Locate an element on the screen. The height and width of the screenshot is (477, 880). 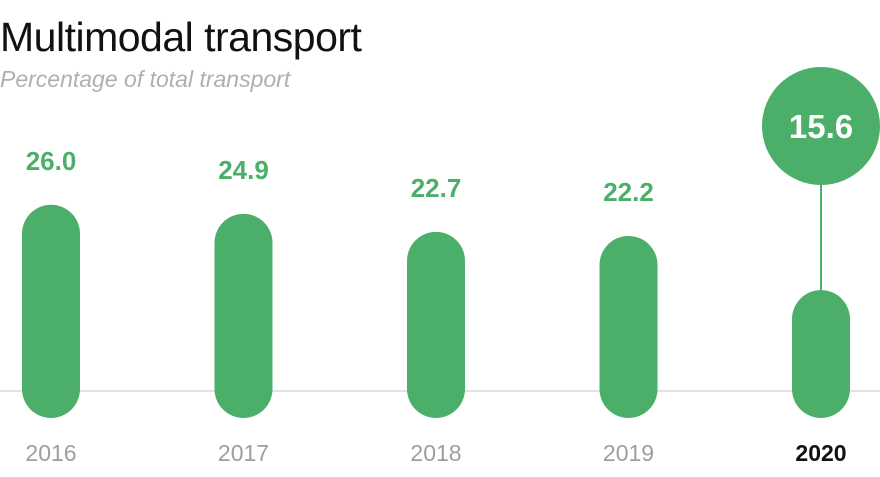
value-label-2017: 24.9 is located at coordinates (243, 170).